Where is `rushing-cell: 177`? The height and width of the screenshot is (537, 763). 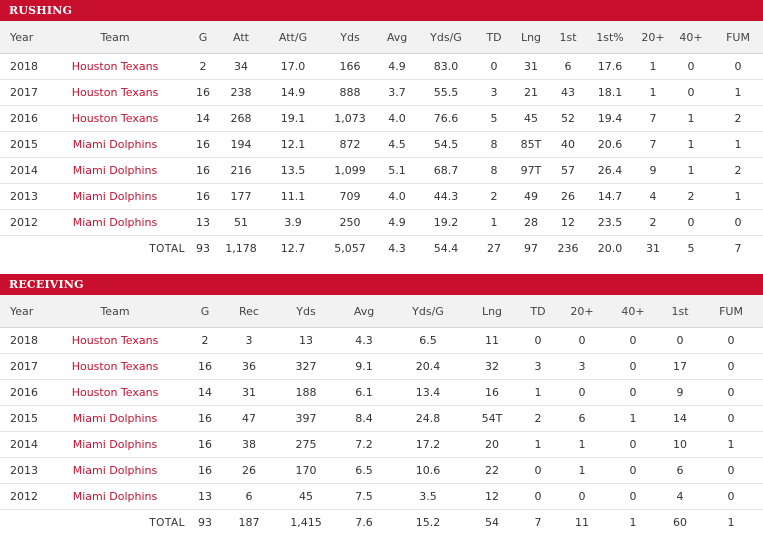 rushing-cell: 177 is located at coordinates (241, 196).